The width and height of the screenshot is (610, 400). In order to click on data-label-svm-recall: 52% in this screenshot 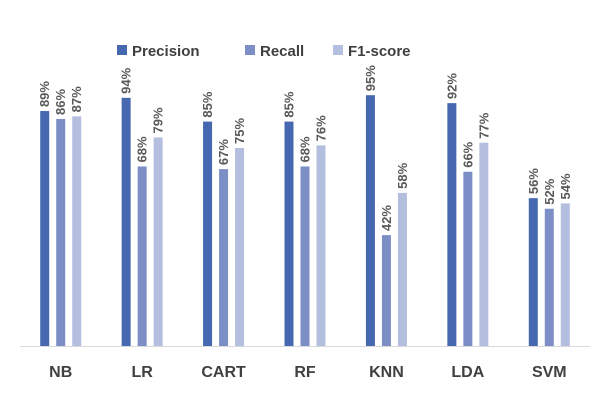, I will do `click(549, 191)`.